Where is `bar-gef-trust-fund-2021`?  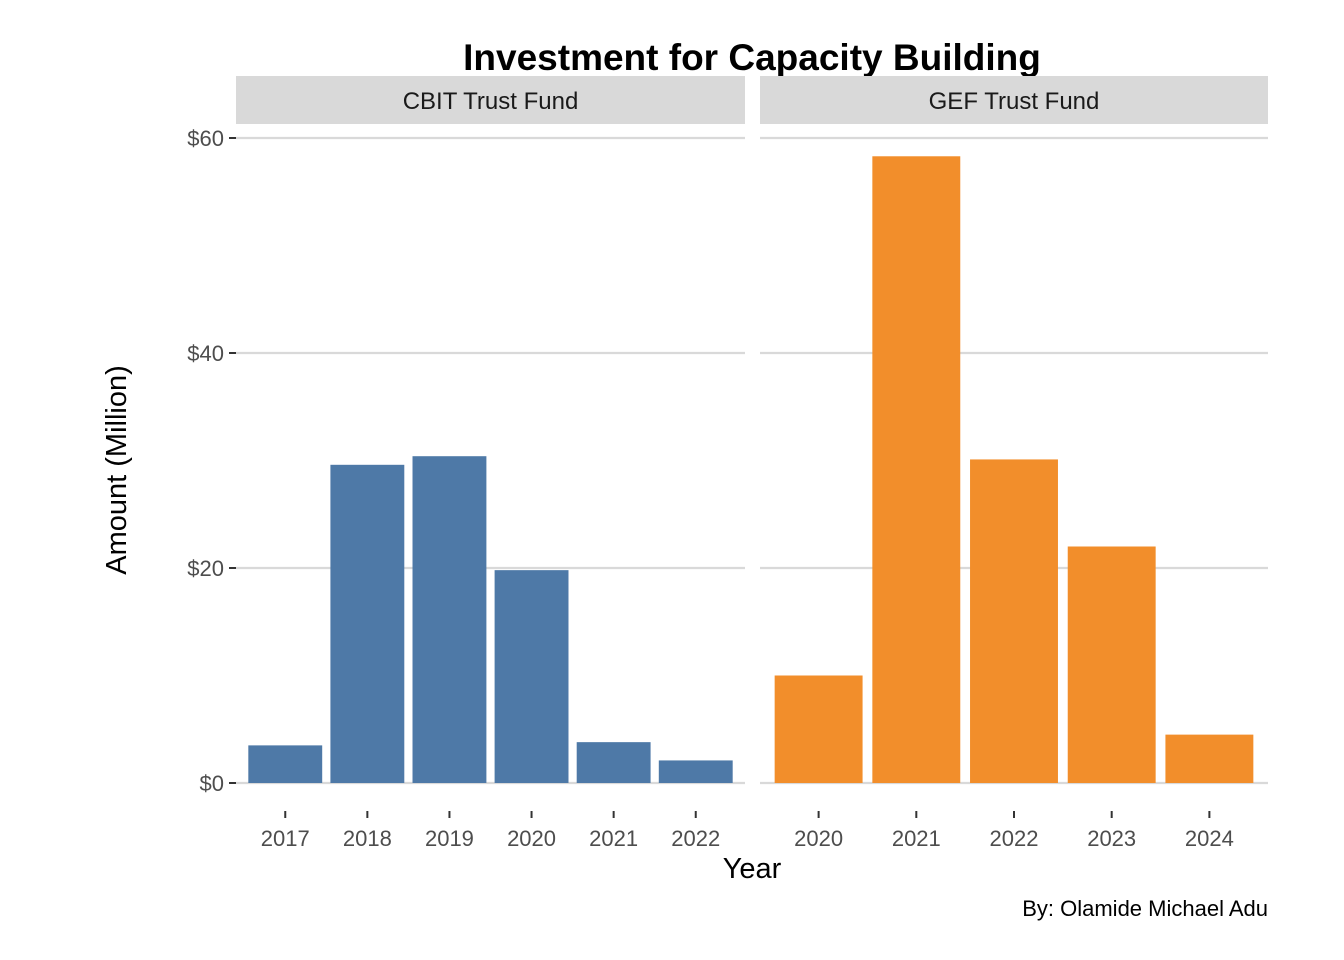 bar-gef-trust-fund-2021 is located at coordinates (916, 469).